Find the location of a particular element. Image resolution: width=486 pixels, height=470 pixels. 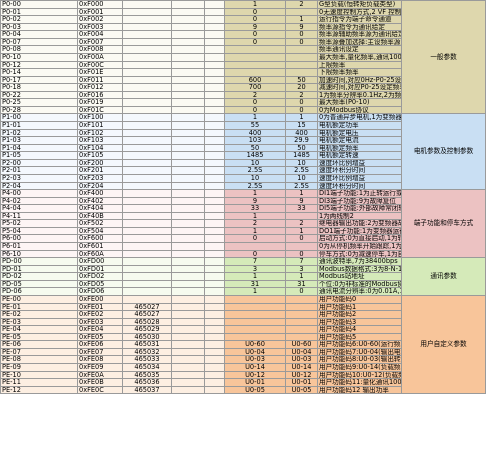

description-cell: 1为频率分辨率0.1Hz,2为频率分辨率0.01Hz is located at coordinates (359, 95).